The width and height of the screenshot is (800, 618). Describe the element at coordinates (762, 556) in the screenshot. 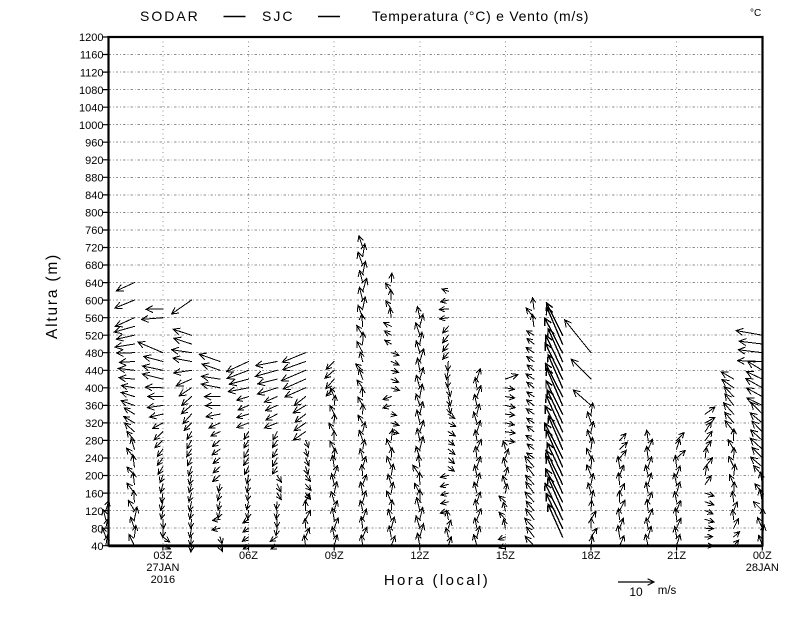

I see `svg-text: 00Z` at that location.